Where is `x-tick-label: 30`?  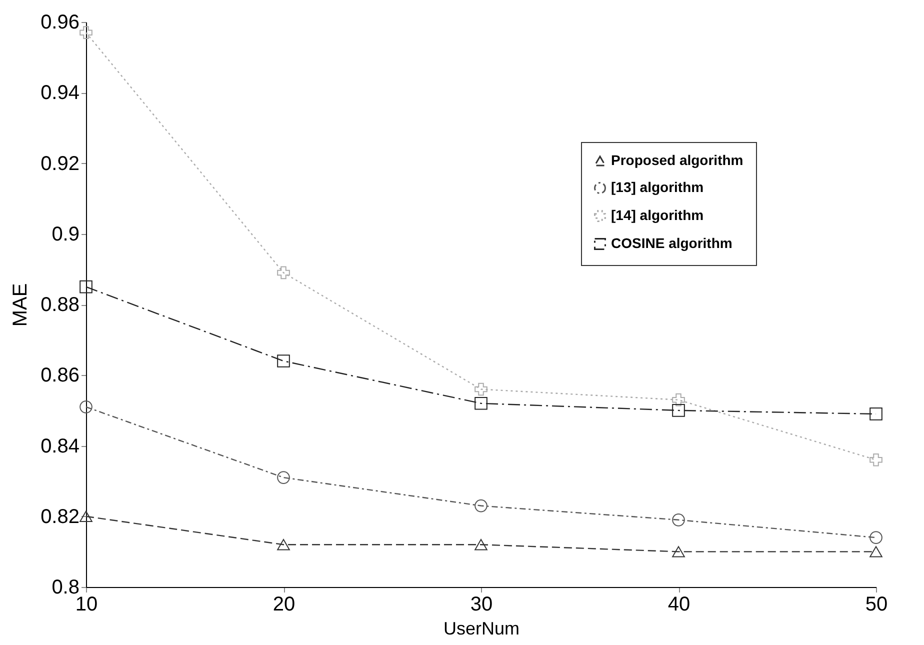
x-tick-label: 30 is located at coordinates (481, 605).